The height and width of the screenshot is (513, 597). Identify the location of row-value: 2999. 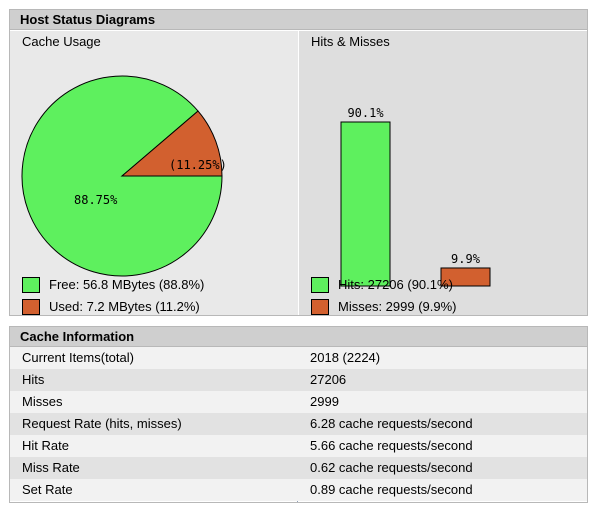
(324, 401).